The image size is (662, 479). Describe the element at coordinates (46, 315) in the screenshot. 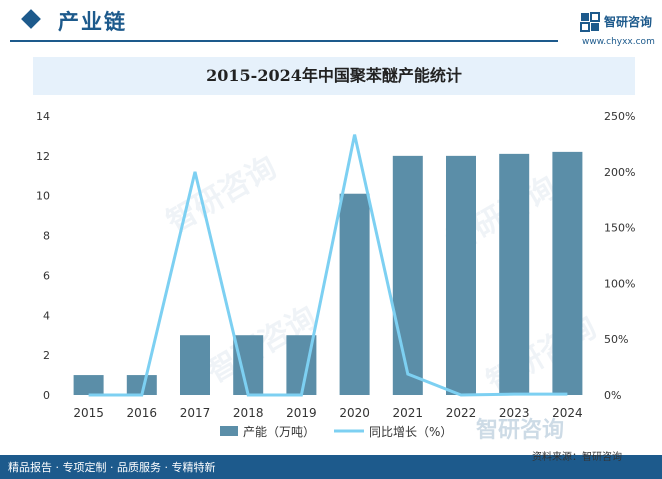

I see `y-left-tick-label: 4` at that location.